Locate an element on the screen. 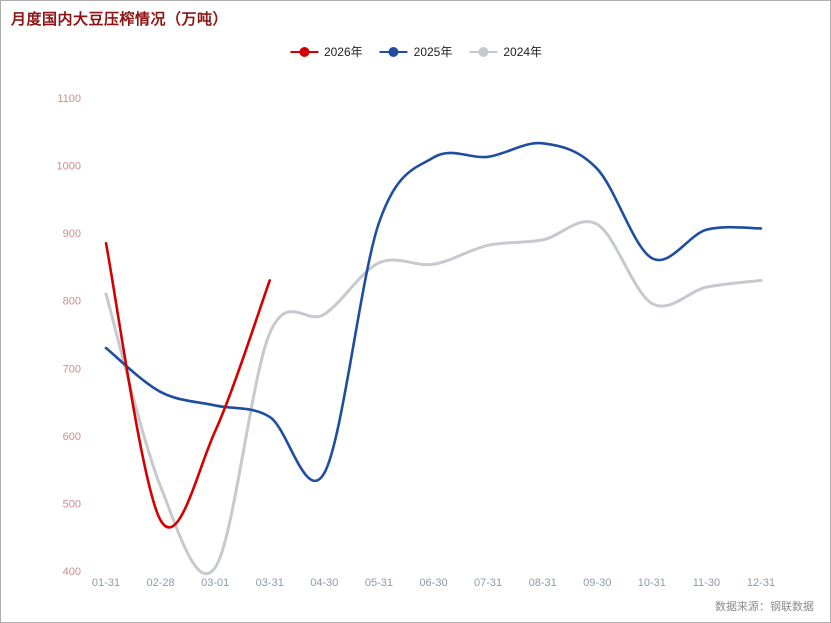 Image resolution: width=831 pixels, height=623 pixels. data-source-note: 数据来源：钢联数据 is located at coordinates (764, 607).